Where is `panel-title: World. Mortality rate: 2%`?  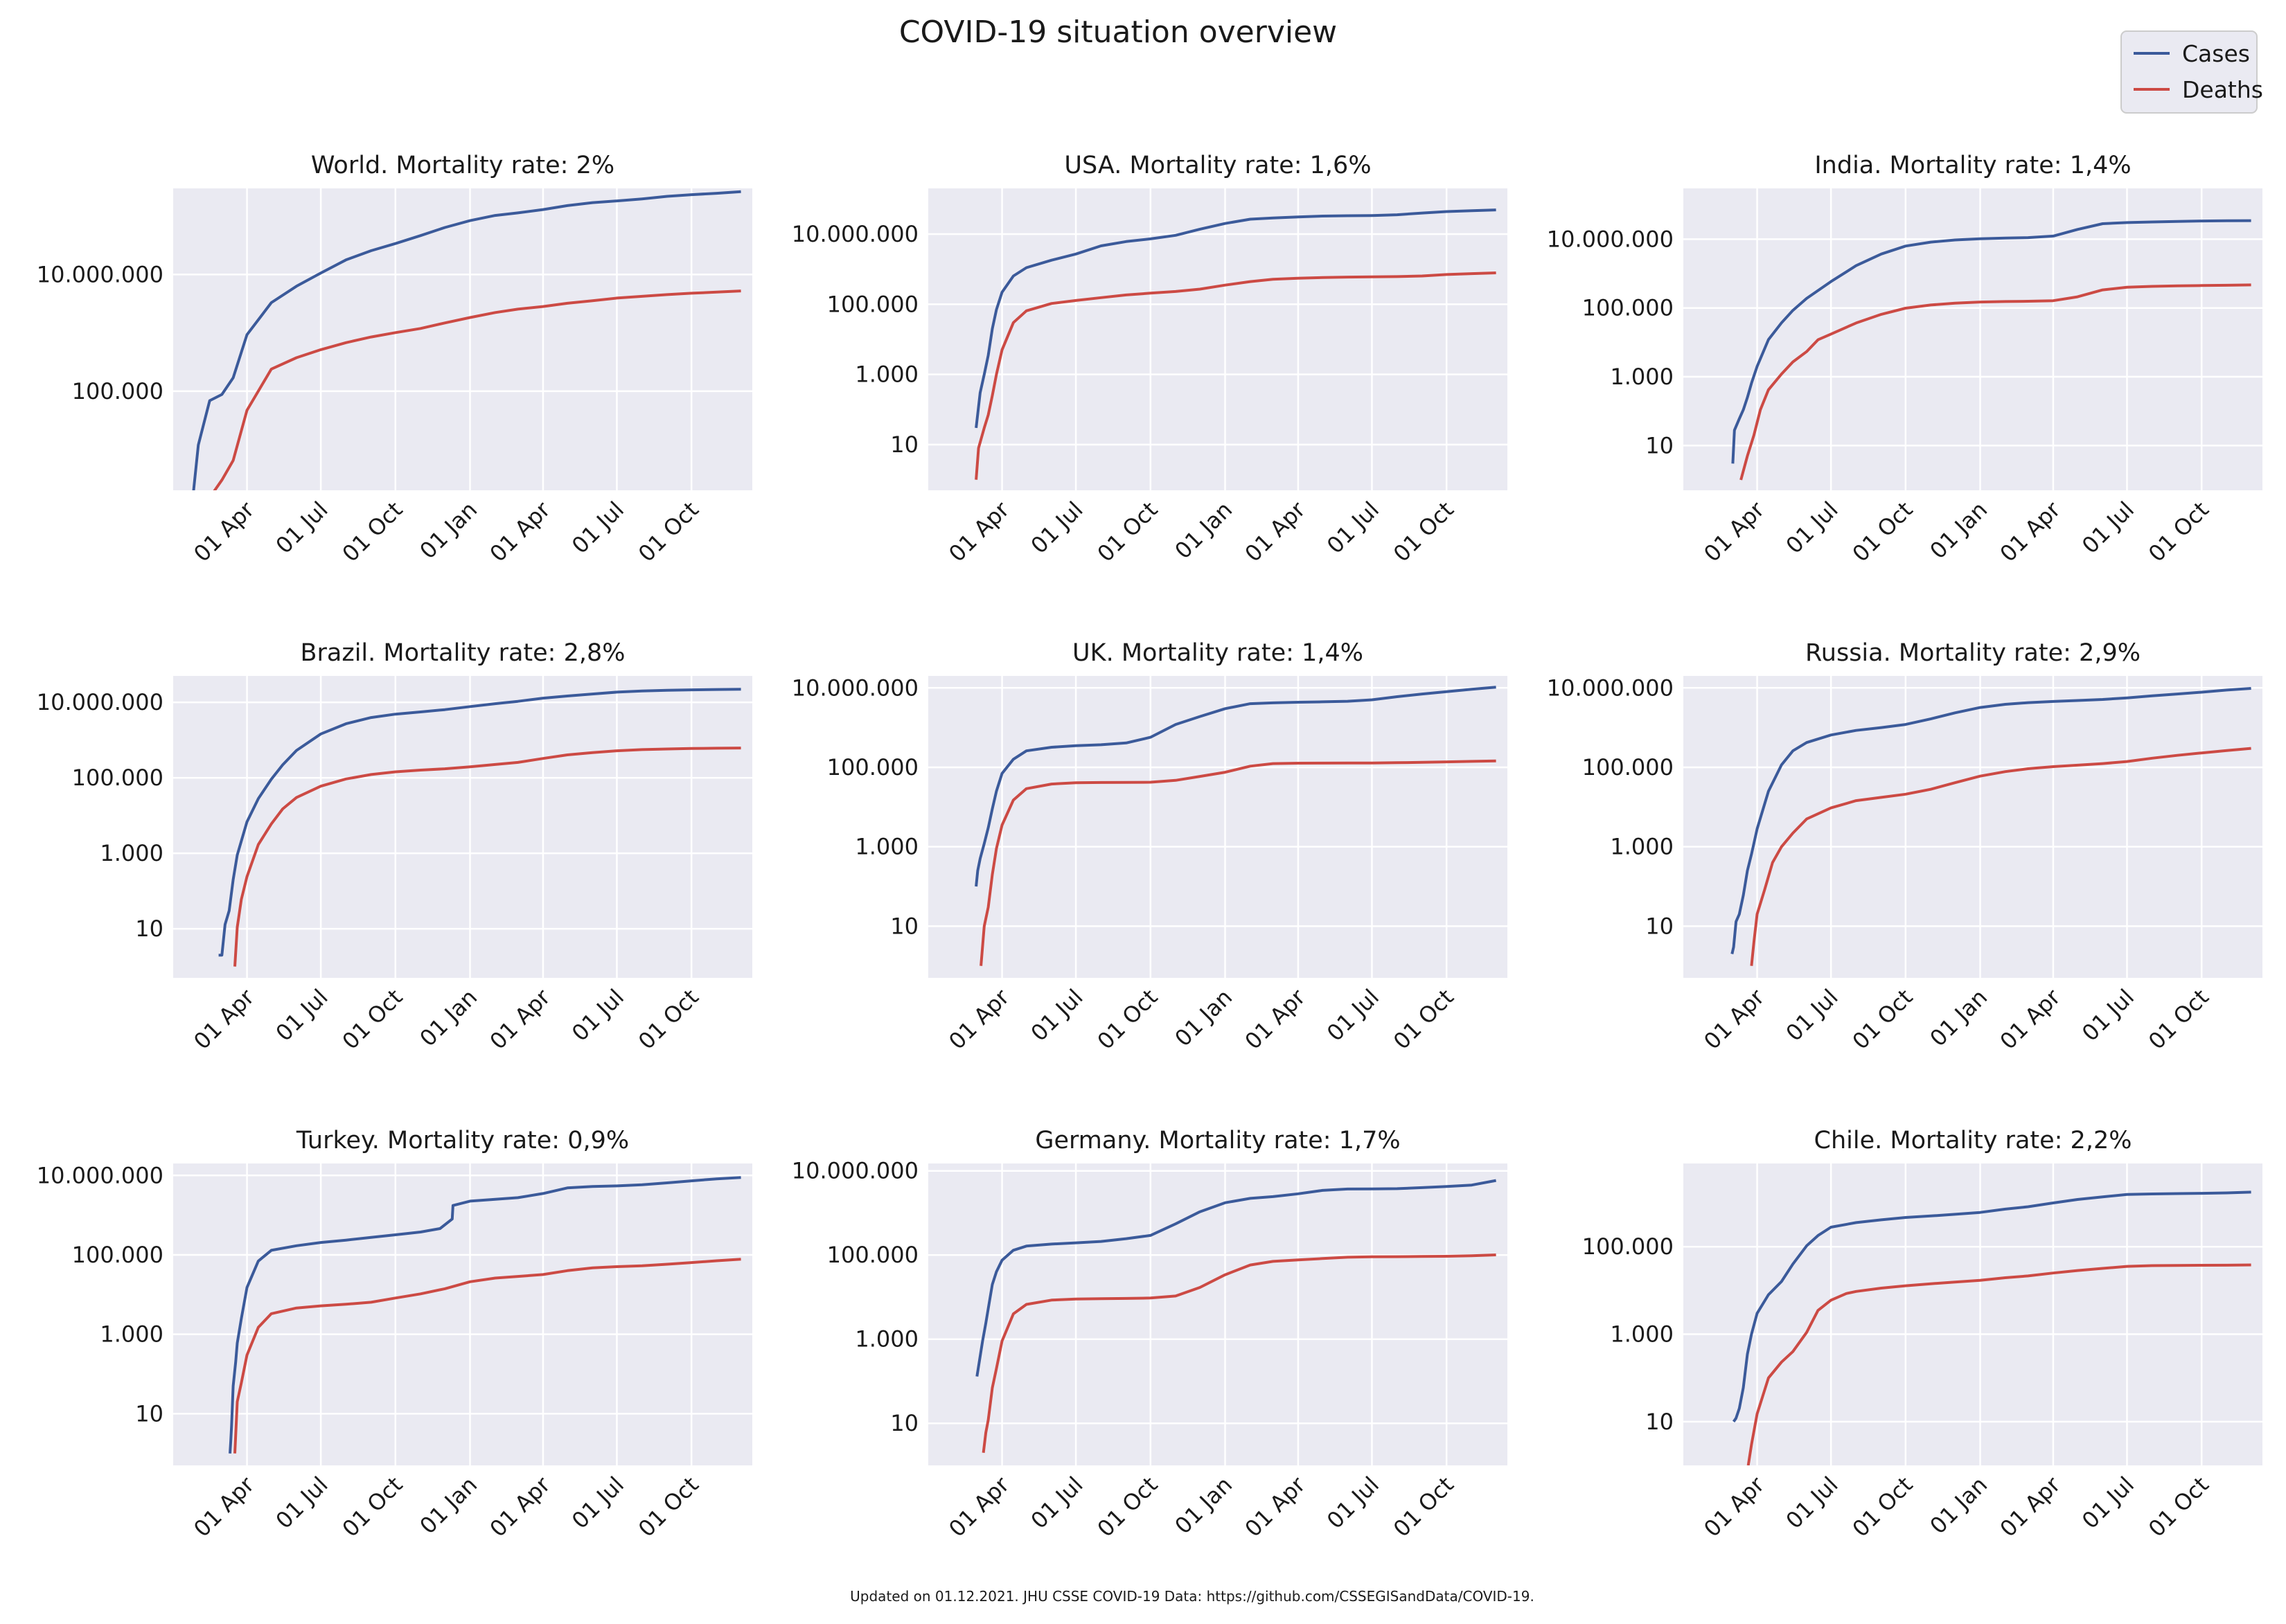 panel-title: World. Mortality rate: 2% is located at coordinates (462, 165).